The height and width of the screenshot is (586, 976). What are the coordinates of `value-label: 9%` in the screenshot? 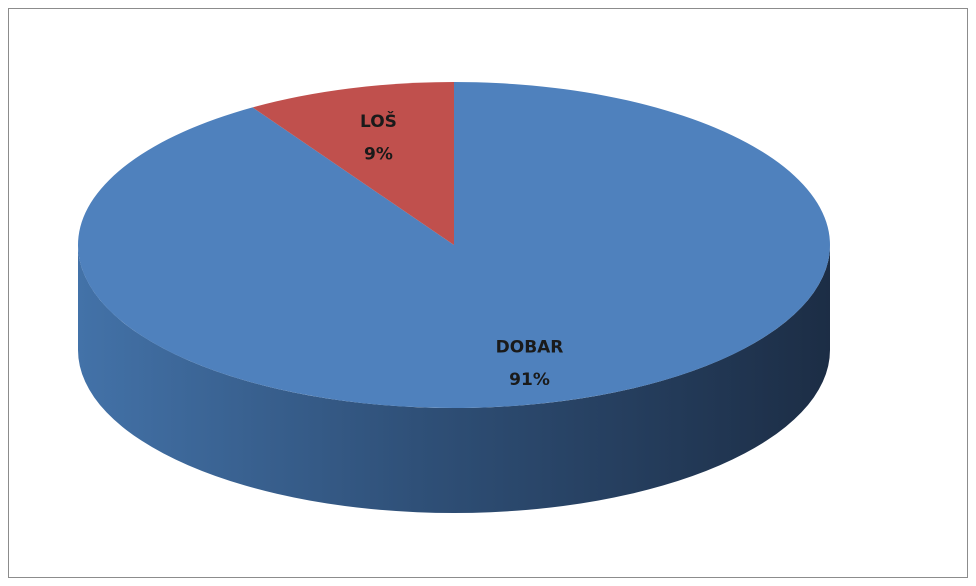 It's located at (378, 154).